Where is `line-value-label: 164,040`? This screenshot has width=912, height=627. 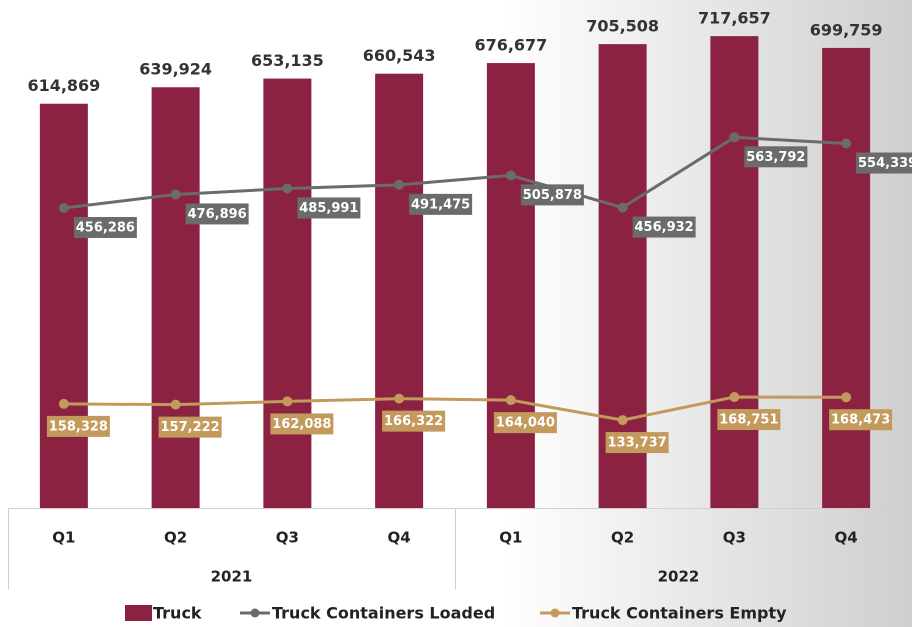 line-value-label: 164,040 is located at coordinates (525, 423).